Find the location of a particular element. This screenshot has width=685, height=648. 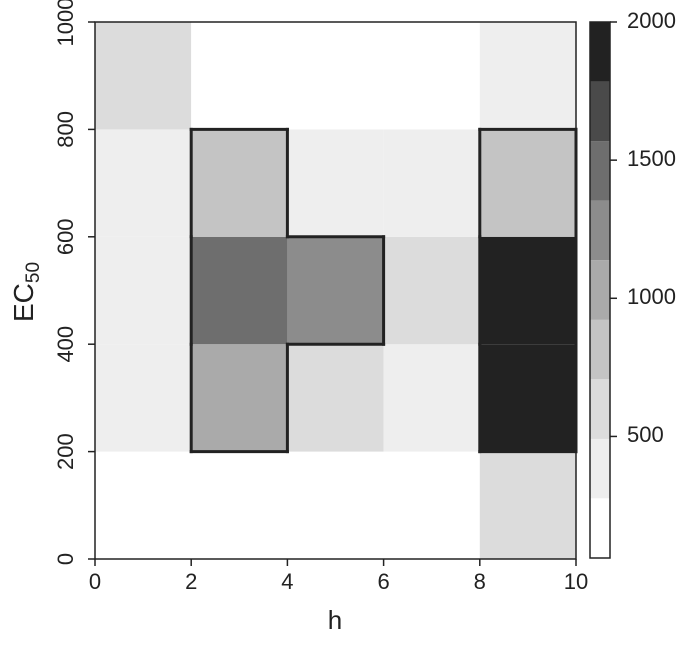

x-tick-label: 4 is located at coordinates (287, 581).